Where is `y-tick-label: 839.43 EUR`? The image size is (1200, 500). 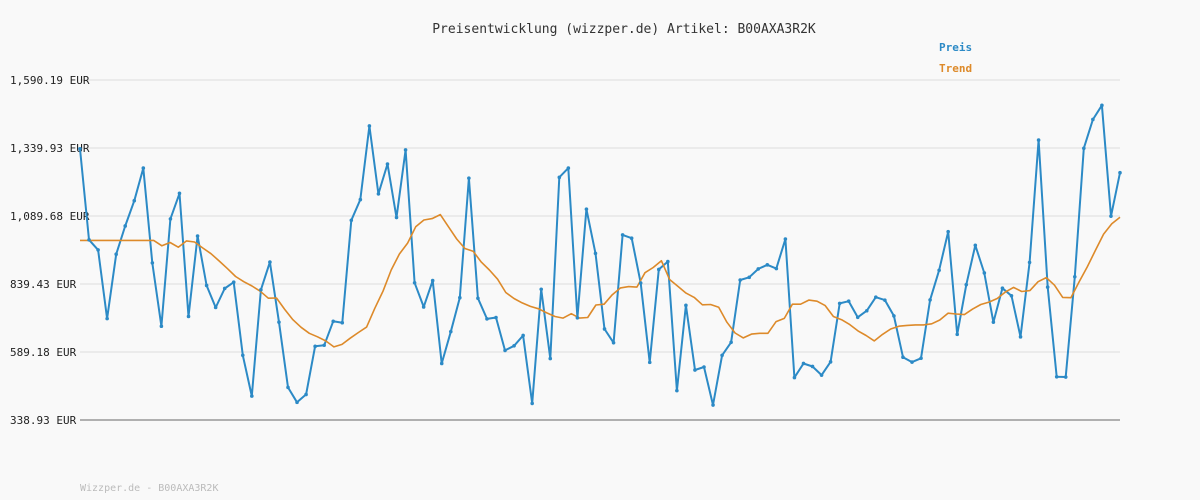
y-tick-label: 839.43 EUR is located at coordinates (43, 284).